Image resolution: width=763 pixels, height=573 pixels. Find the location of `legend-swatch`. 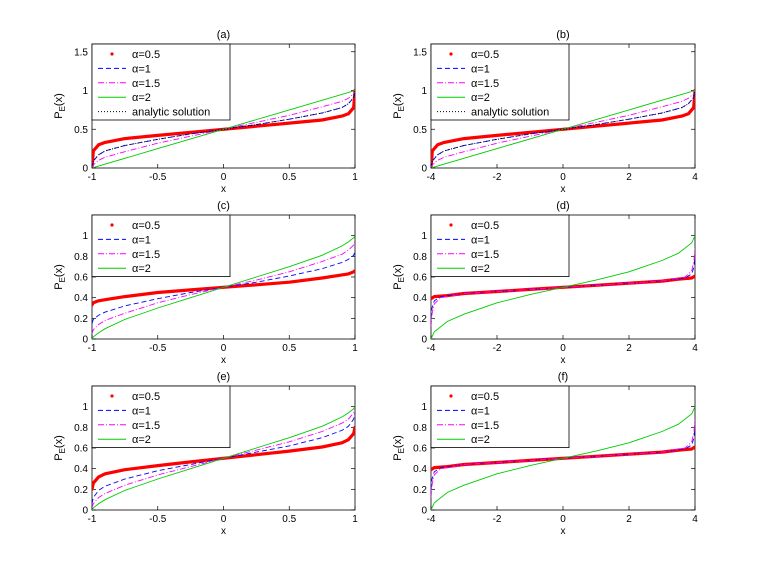

legend-swatch is located at coordinates (451, 54).